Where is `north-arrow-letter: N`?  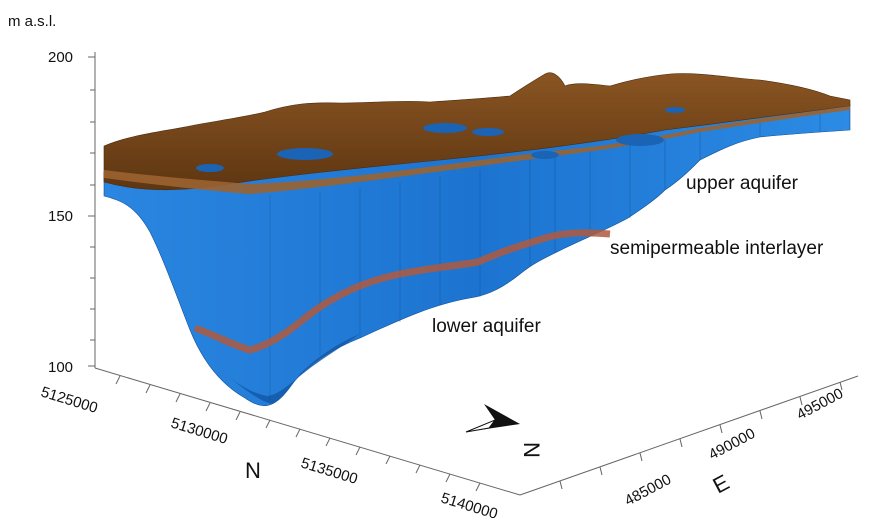 north-arrow-letter: N is located at coordinates (531, 450).